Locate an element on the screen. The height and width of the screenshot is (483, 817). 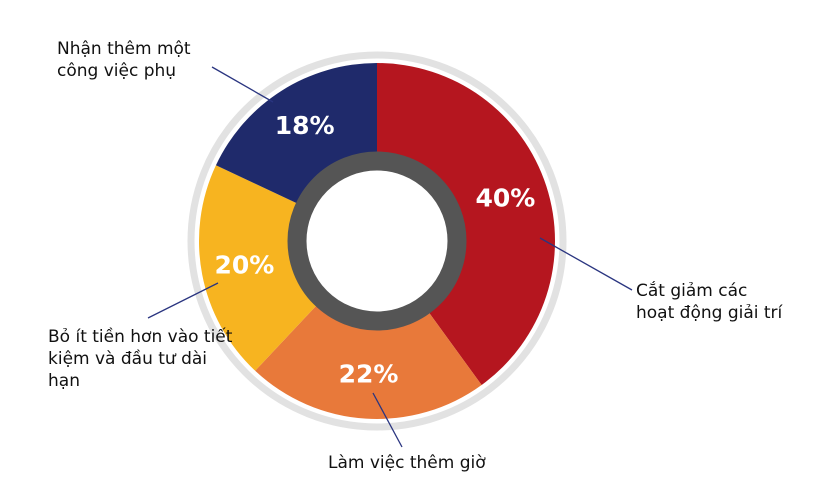
value-label: 40% is located at coordinates (505, 197).